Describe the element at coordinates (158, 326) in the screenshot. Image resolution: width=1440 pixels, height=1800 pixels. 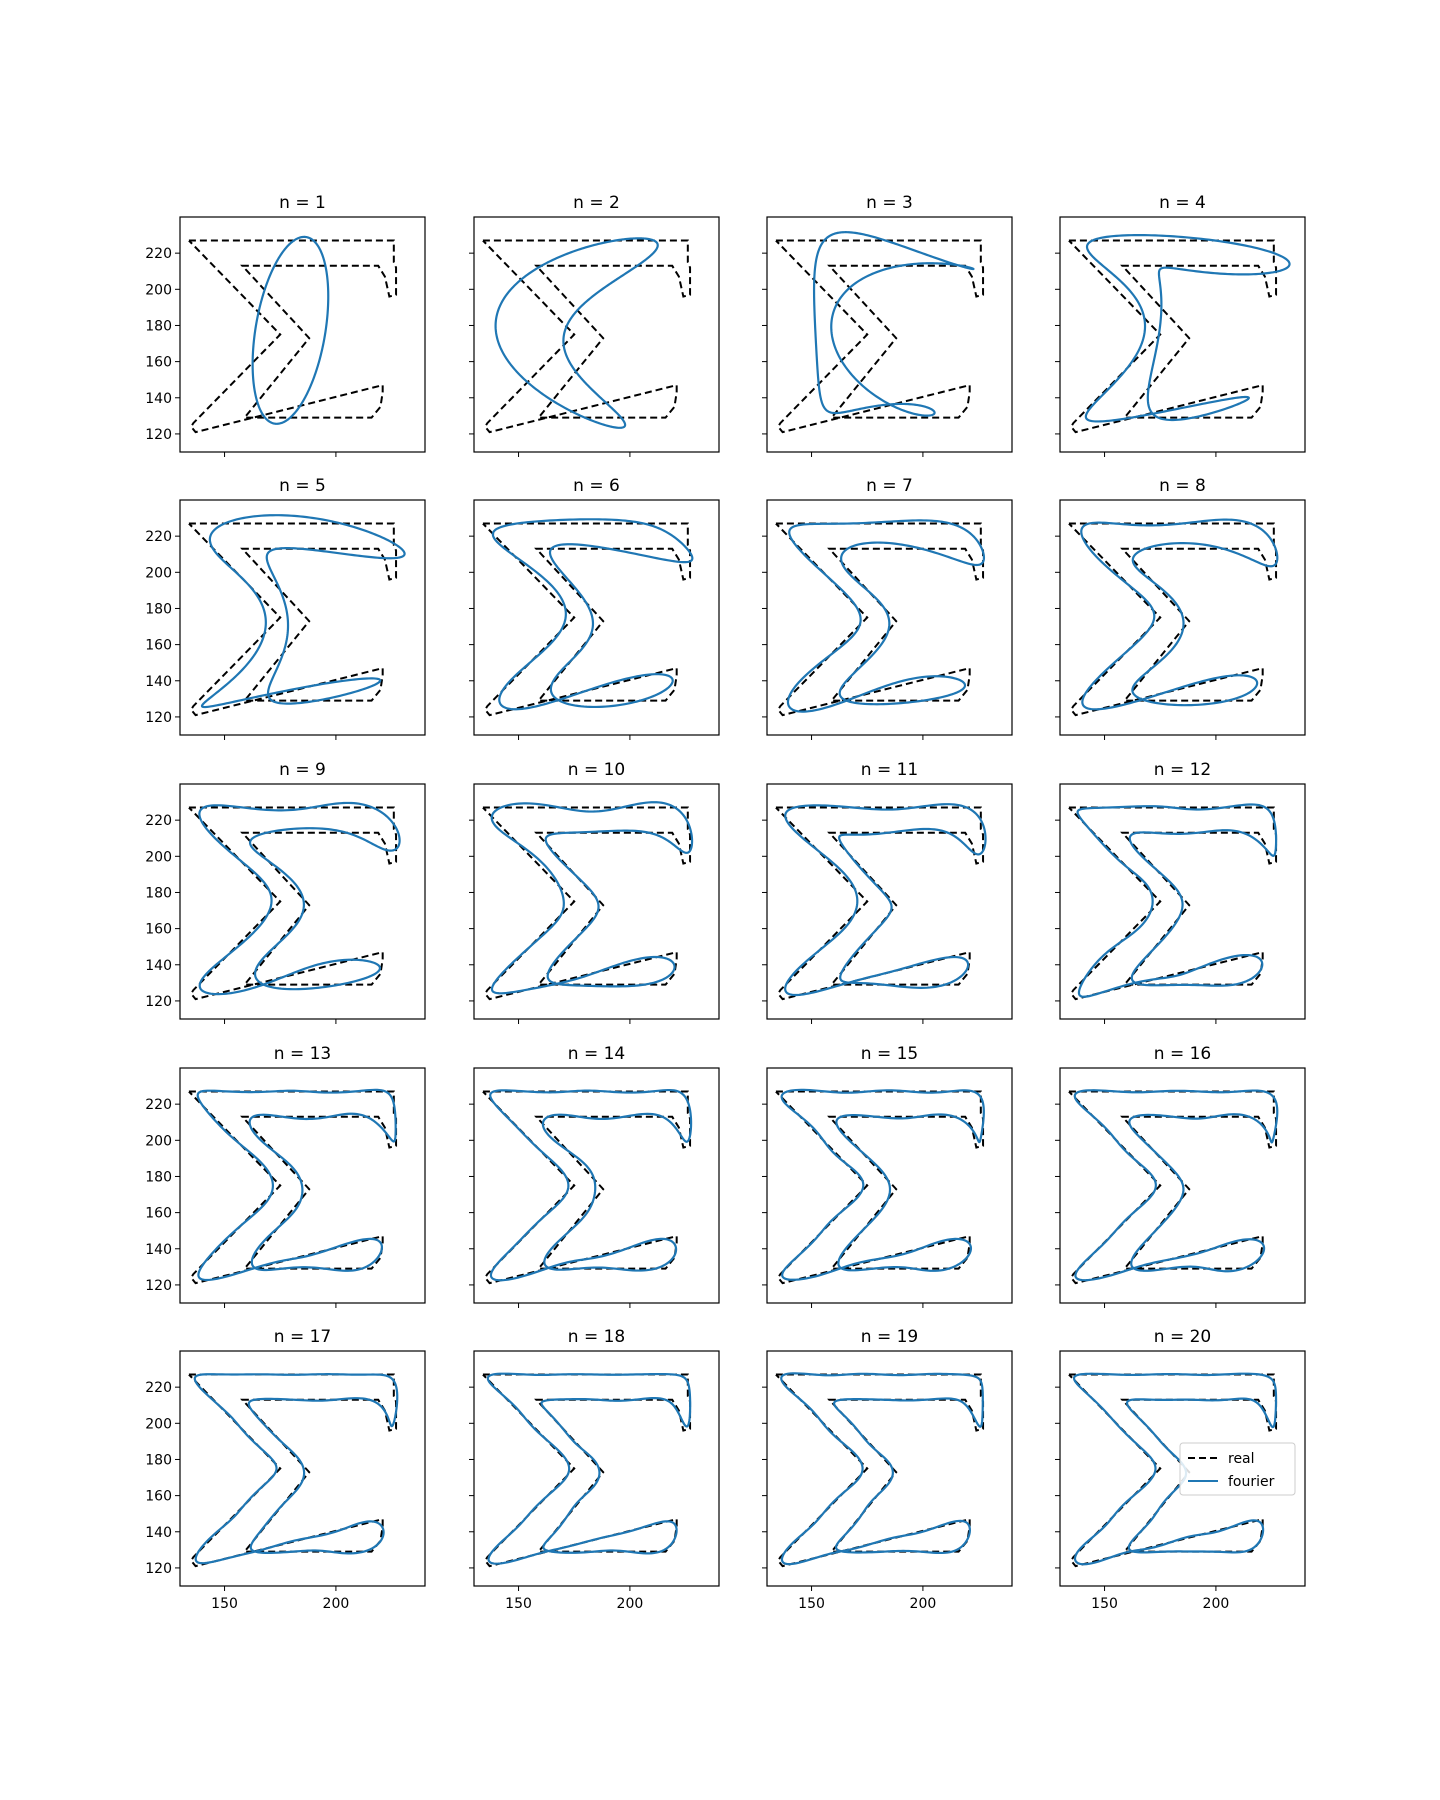
I see `y-tick-label: 180` at that location.